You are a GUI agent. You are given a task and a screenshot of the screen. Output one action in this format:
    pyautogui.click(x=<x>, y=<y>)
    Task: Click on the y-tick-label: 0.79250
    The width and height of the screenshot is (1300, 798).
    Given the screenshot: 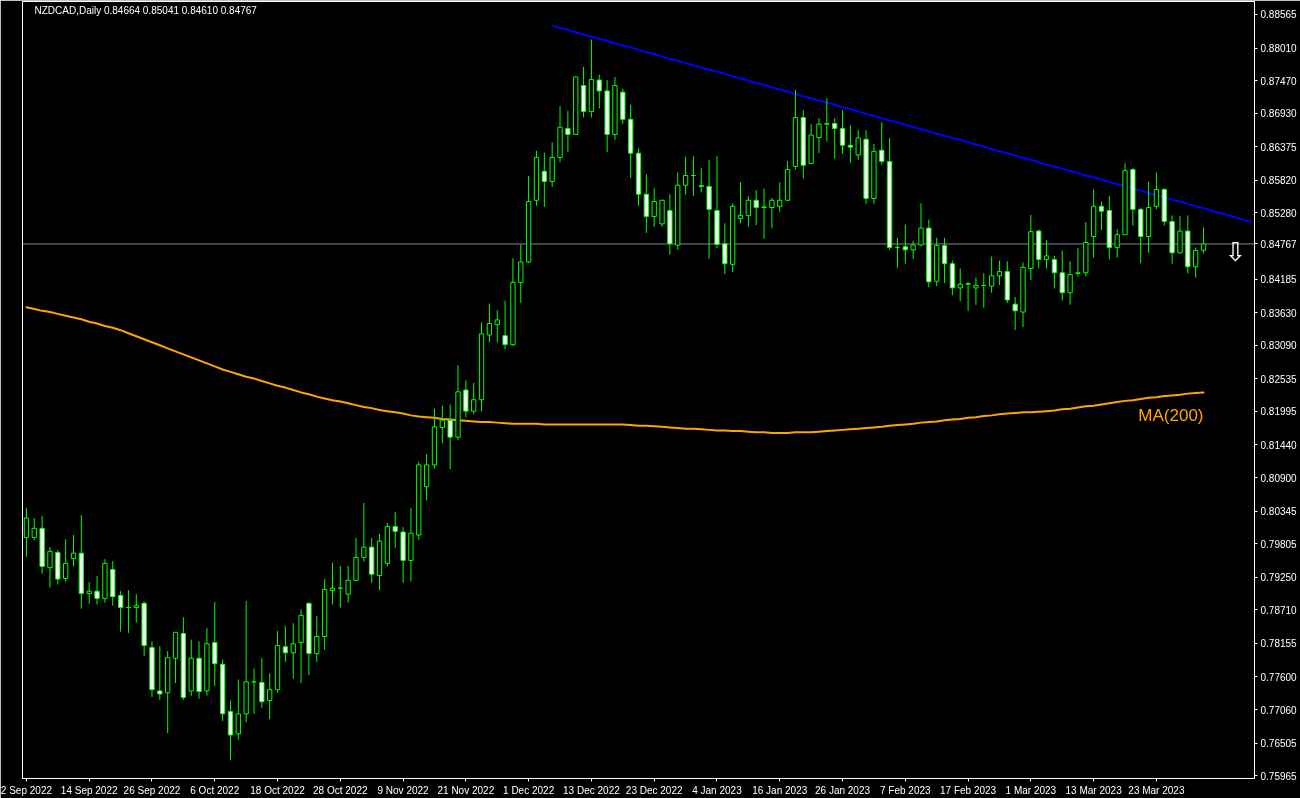 What is the action you would take?
    pyautogui.click(x=1279, y=578)
    